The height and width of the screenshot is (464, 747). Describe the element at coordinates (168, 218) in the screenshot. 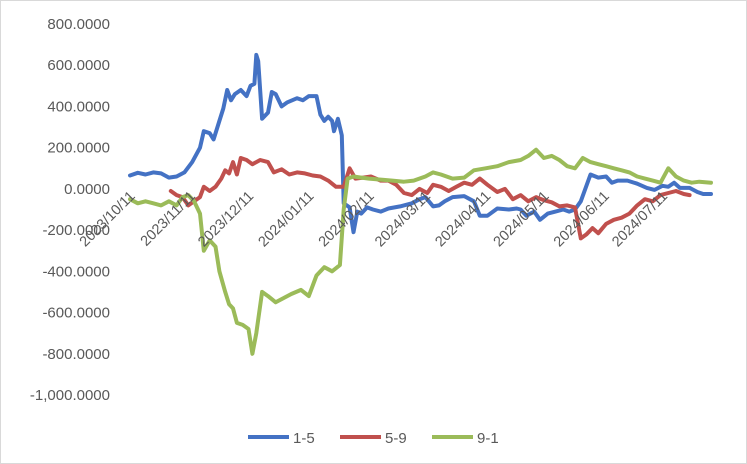

I see `x-tick-label: 2023/11/11` at that location.